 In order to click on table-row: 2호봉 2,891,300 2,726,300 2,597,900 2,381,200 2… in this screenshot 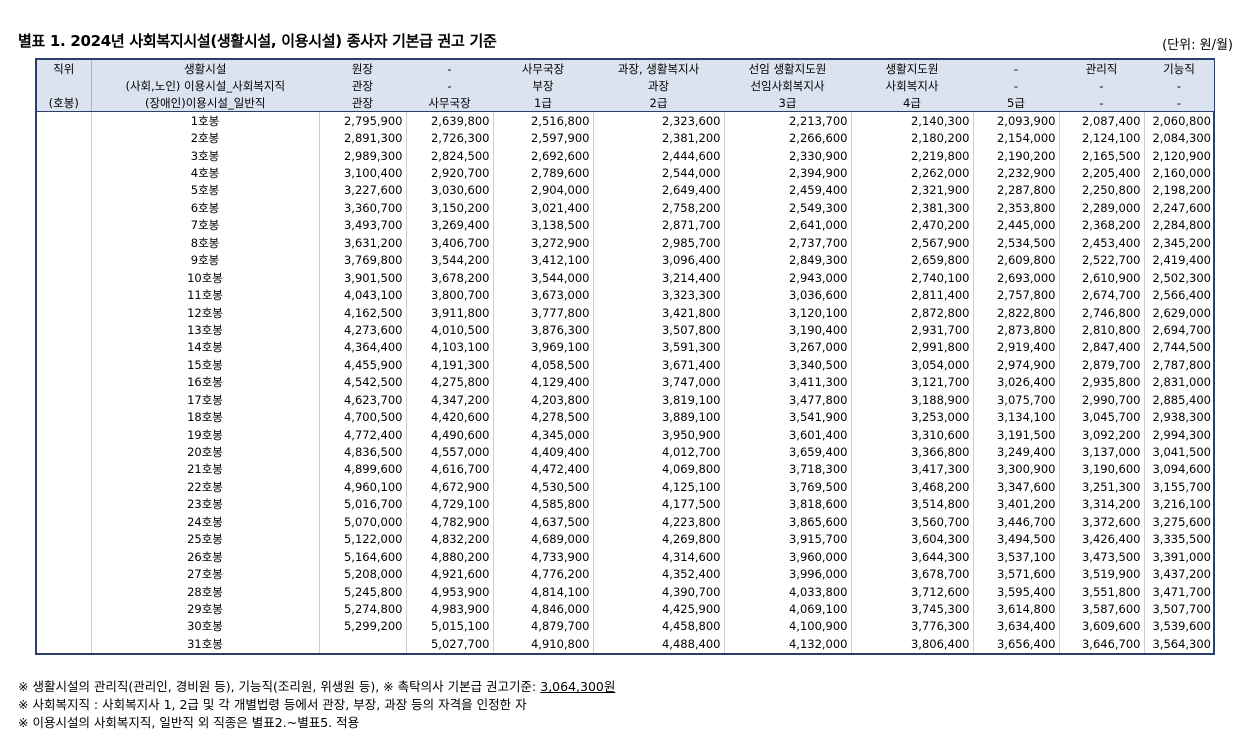, I will do `click(625, 138)`.